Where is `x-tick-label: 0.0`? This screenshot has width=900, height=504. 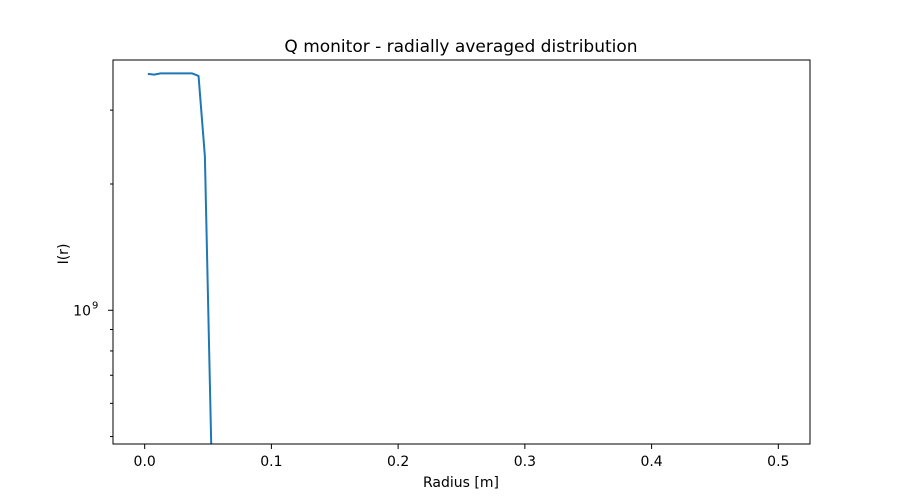
x-tick-label: 0.0 is located at coordinates (145, 462).